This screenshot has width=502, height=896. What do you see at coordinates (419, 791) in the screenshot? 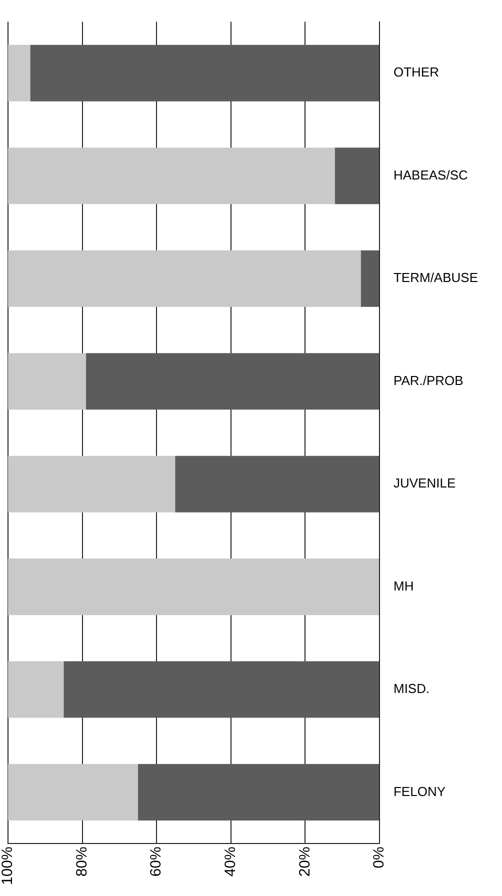
I see `y-tick-label: FELONY` at bounding box center [419, 791].